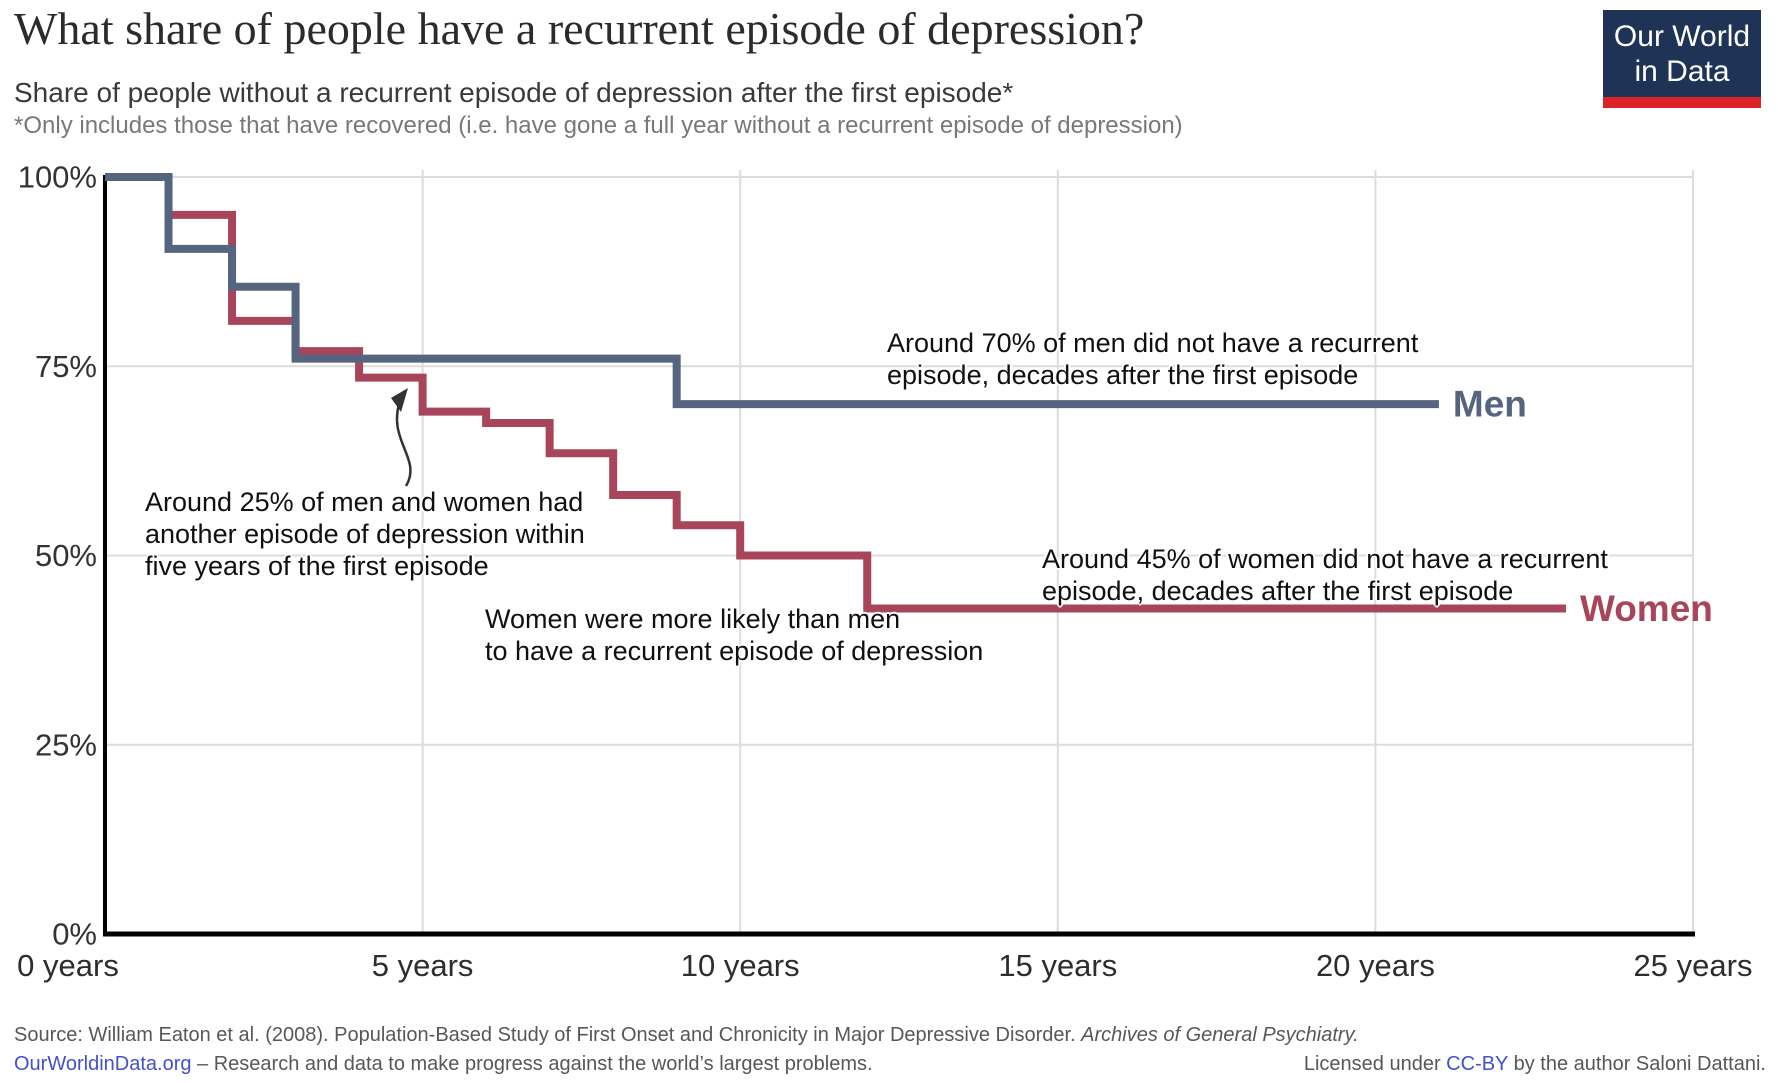 The height and width of the screenshot is (1083, 1778). I want to click on annotation-line: Women were more likely than men, so click(693, 619).